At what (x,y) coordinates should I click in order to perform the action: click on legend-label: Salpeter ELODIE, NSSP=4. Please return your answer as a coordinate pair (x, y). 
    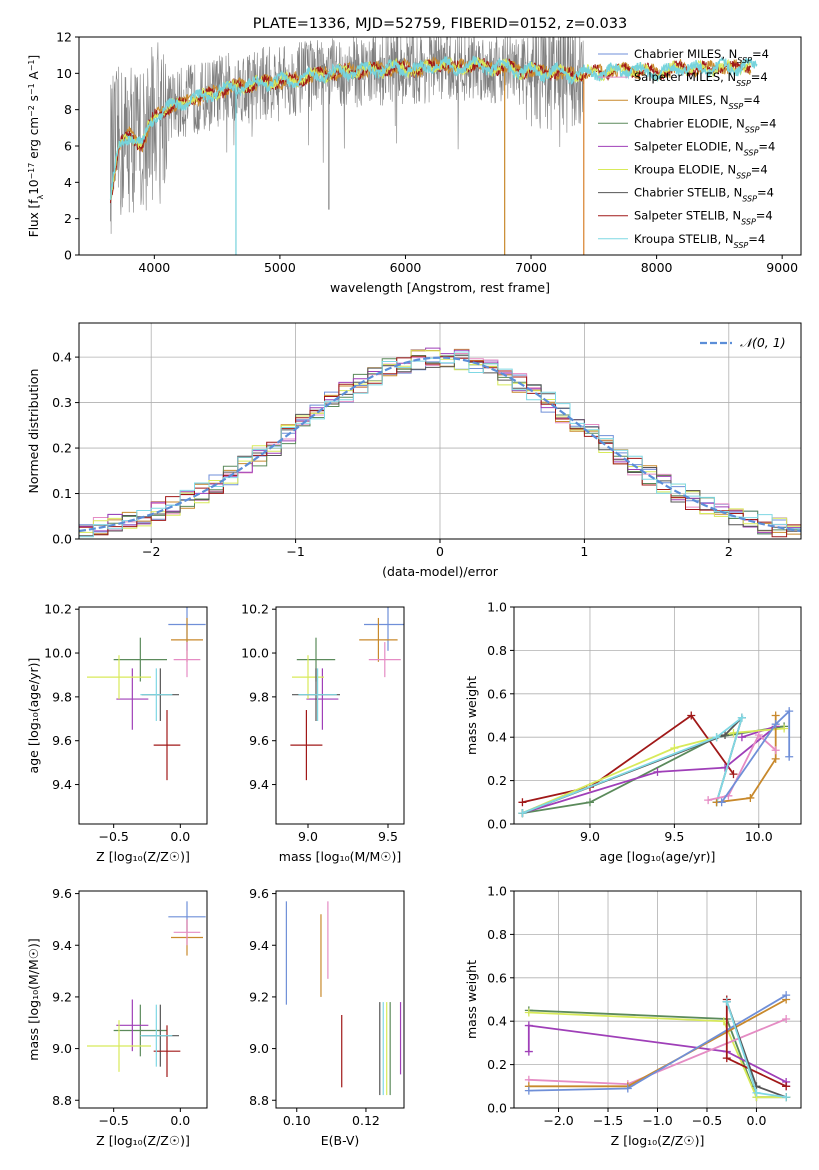
    Looking at the image, I should click on (704, 148).